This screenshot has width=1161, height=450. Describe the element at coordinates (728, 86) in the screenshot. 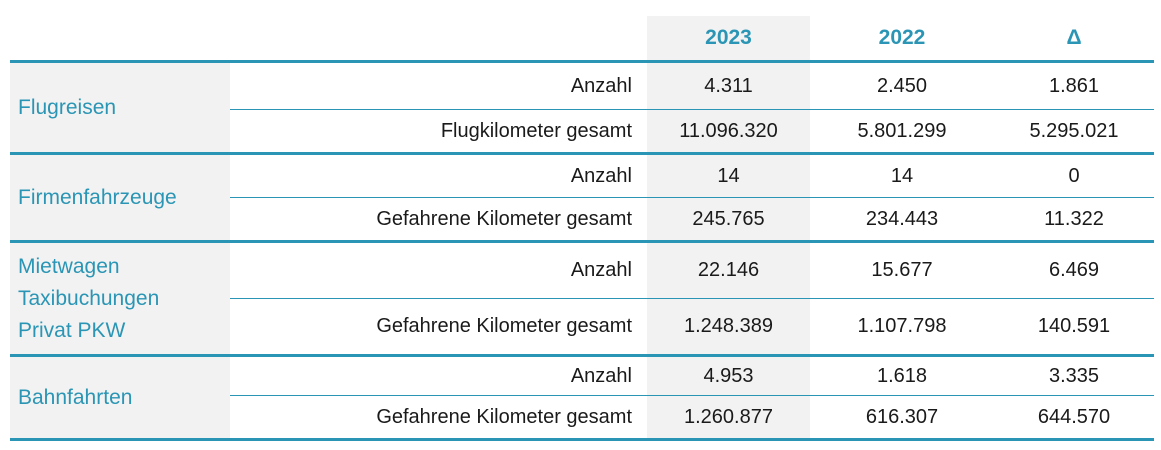

I see `value-2023: 4.311` at that location.